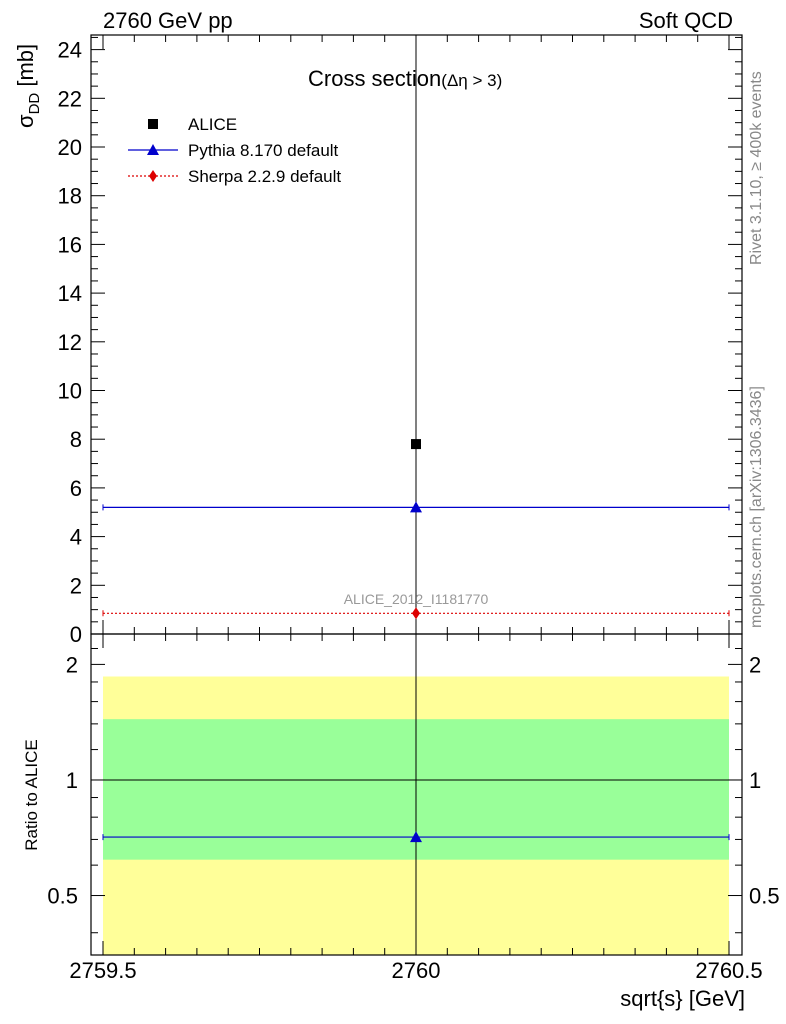 This screenshot has width=786, height=1024. I want to click on plot-title-main: Cross section, so click(374, 78).